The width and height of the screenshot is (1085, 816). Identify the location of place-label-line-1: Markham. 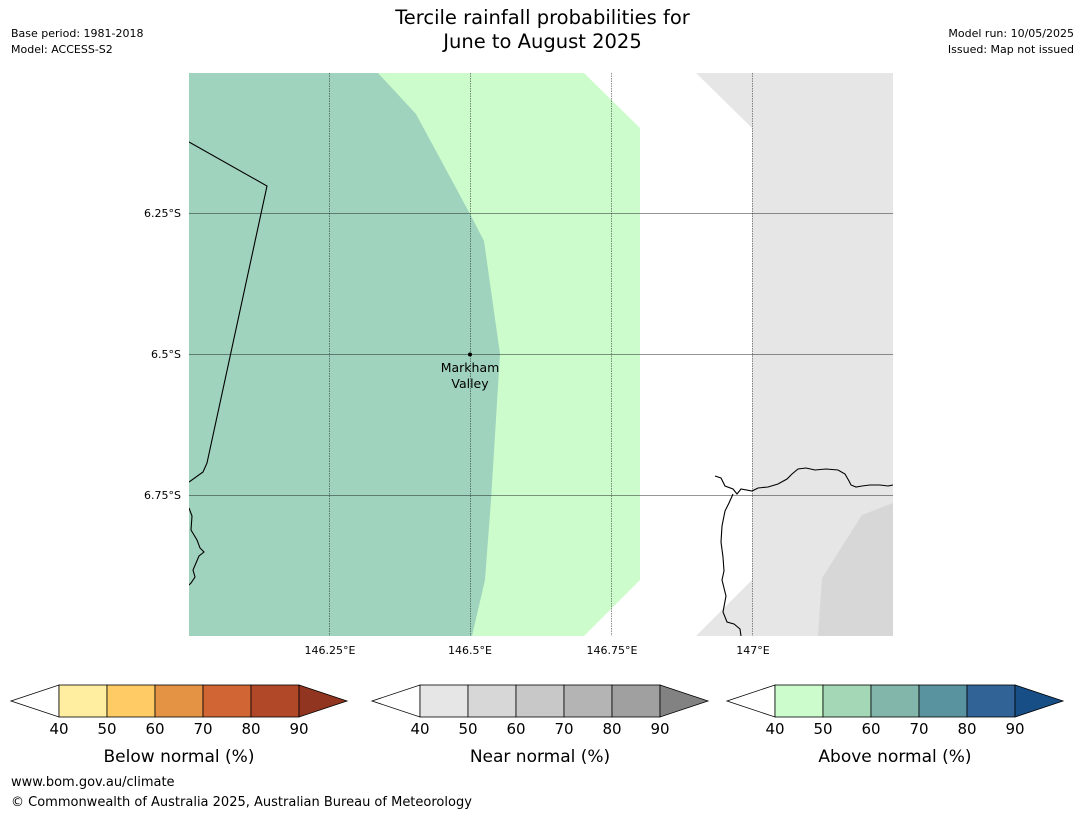
(470, 367).